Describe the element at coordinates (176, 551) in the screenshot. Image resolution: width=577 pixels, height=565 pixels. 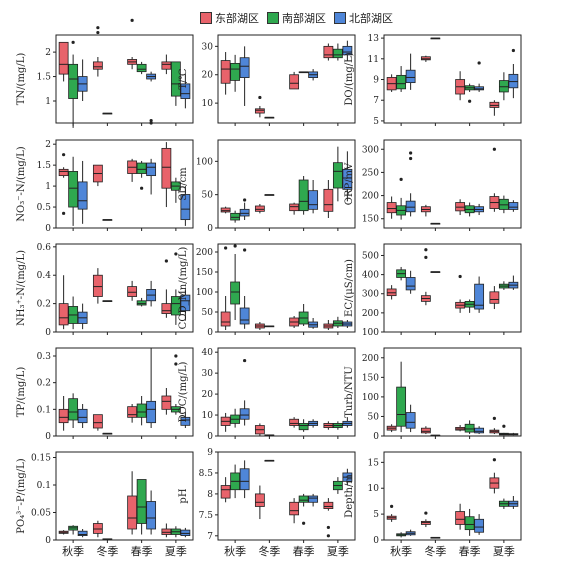
I see `x-tick-label: 夏季` at that location.